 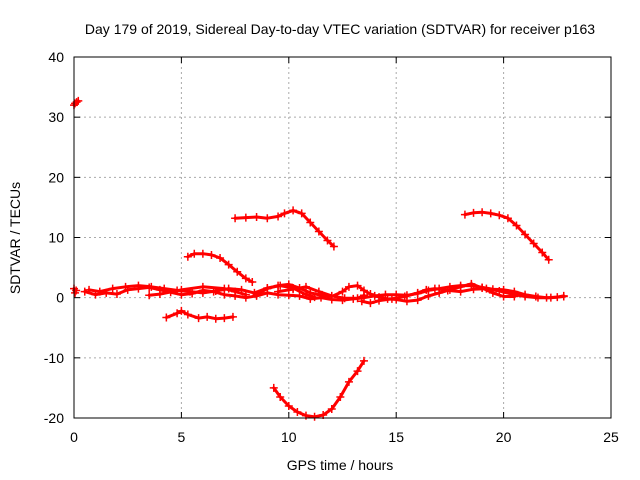 What do you see at coordinates (56, 57) in the screenshot?
I see `y-tick-label: 40` at bounding box center [56, 57].